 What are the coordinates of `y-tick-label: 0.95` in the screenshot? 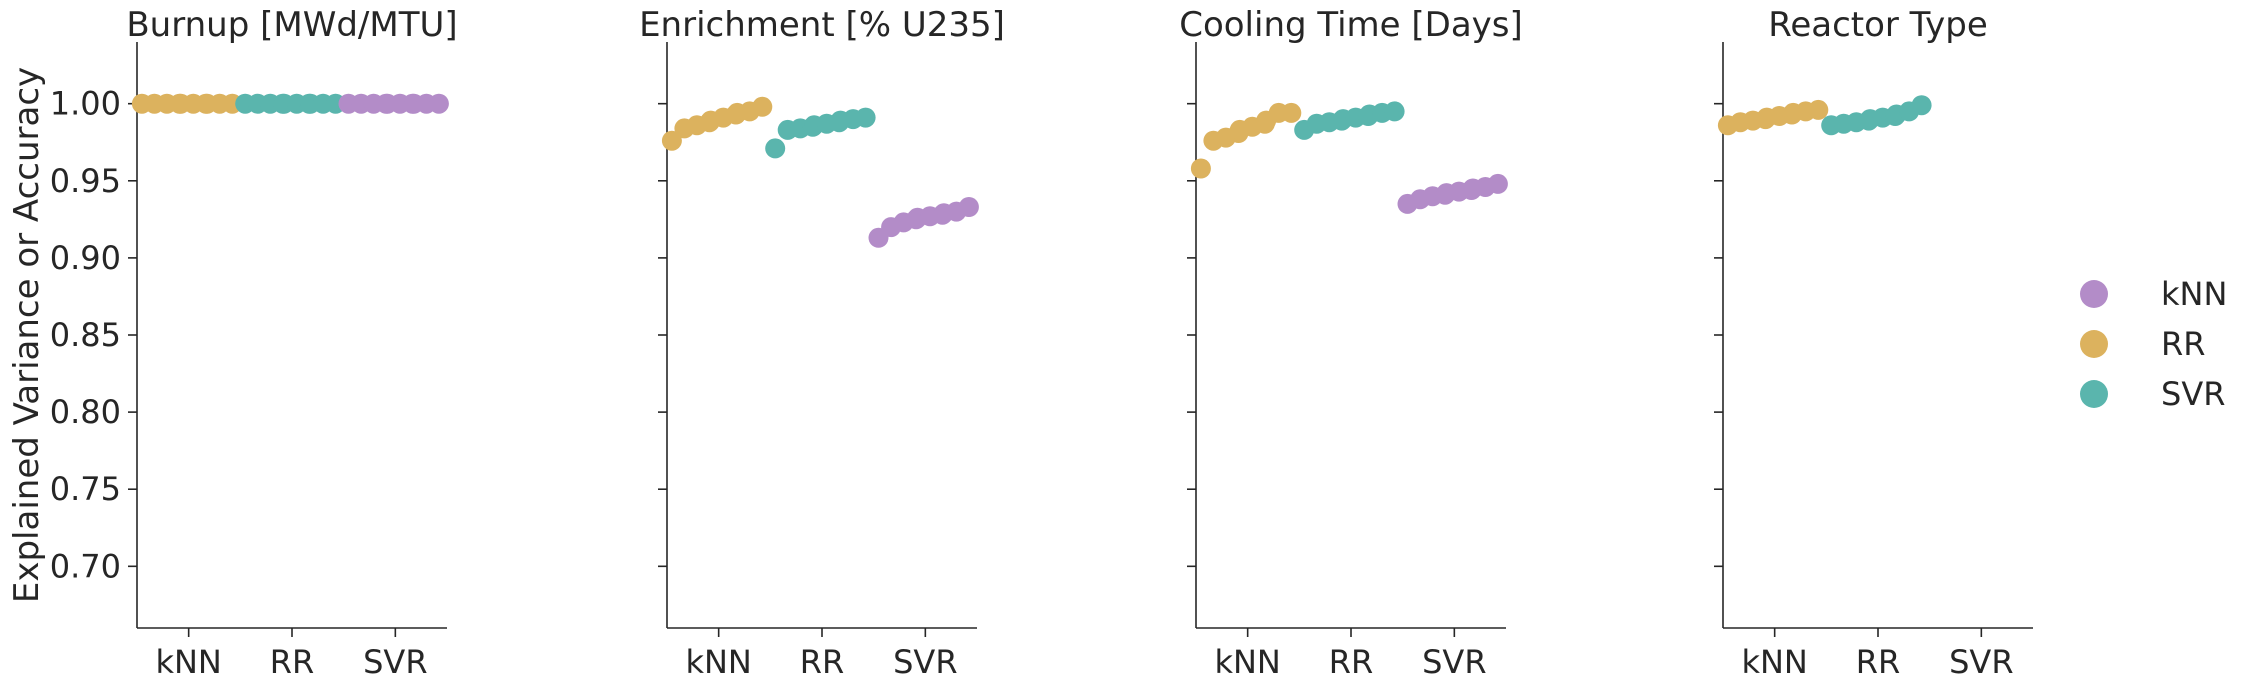 It's located at (85, 181).